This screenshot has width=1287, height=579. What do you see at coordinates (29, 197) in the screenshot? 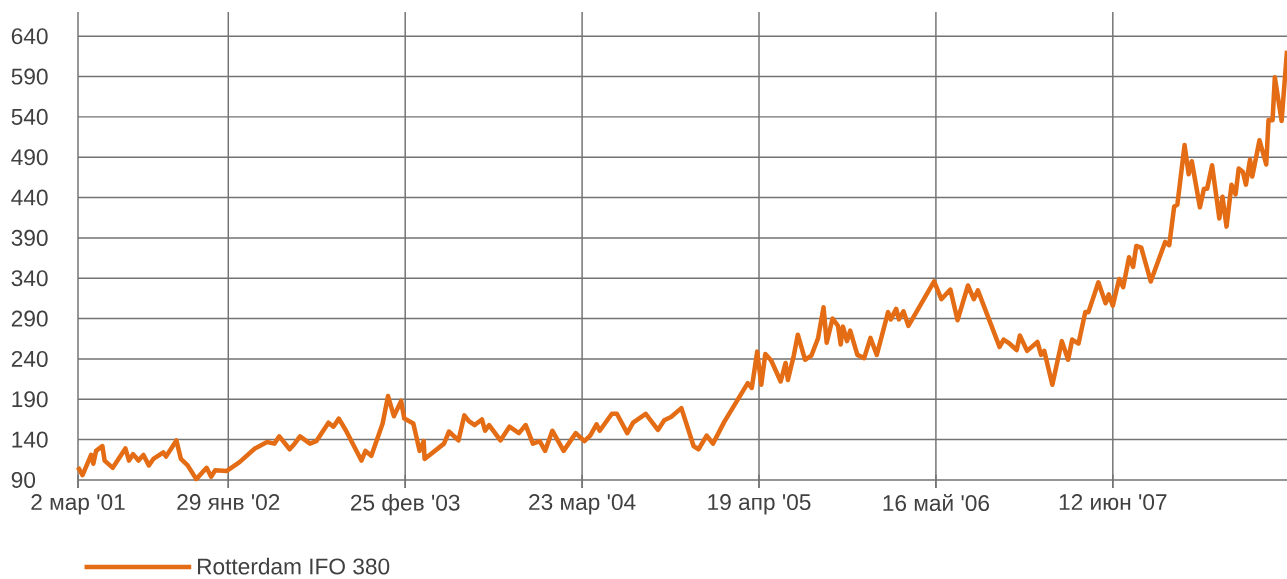
I see `y-tick-label: 440` at bounding box center [29, 197].